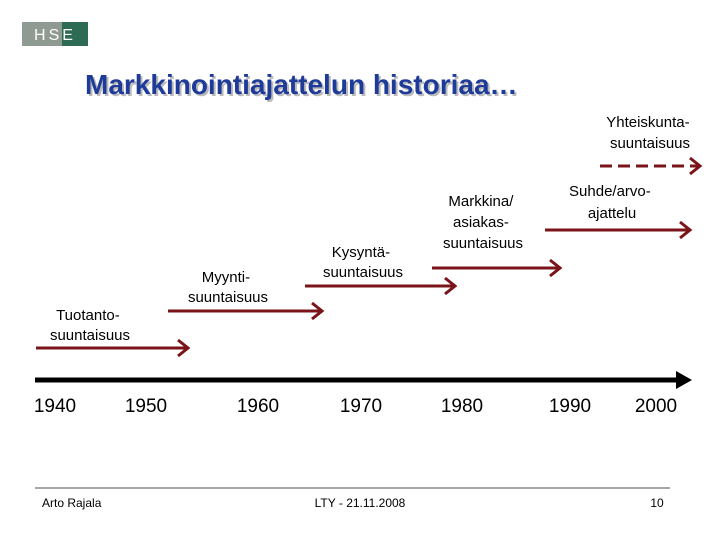 The height and width of the screenshot is (540, 720). I want to click on timeline, so click(363, 380).